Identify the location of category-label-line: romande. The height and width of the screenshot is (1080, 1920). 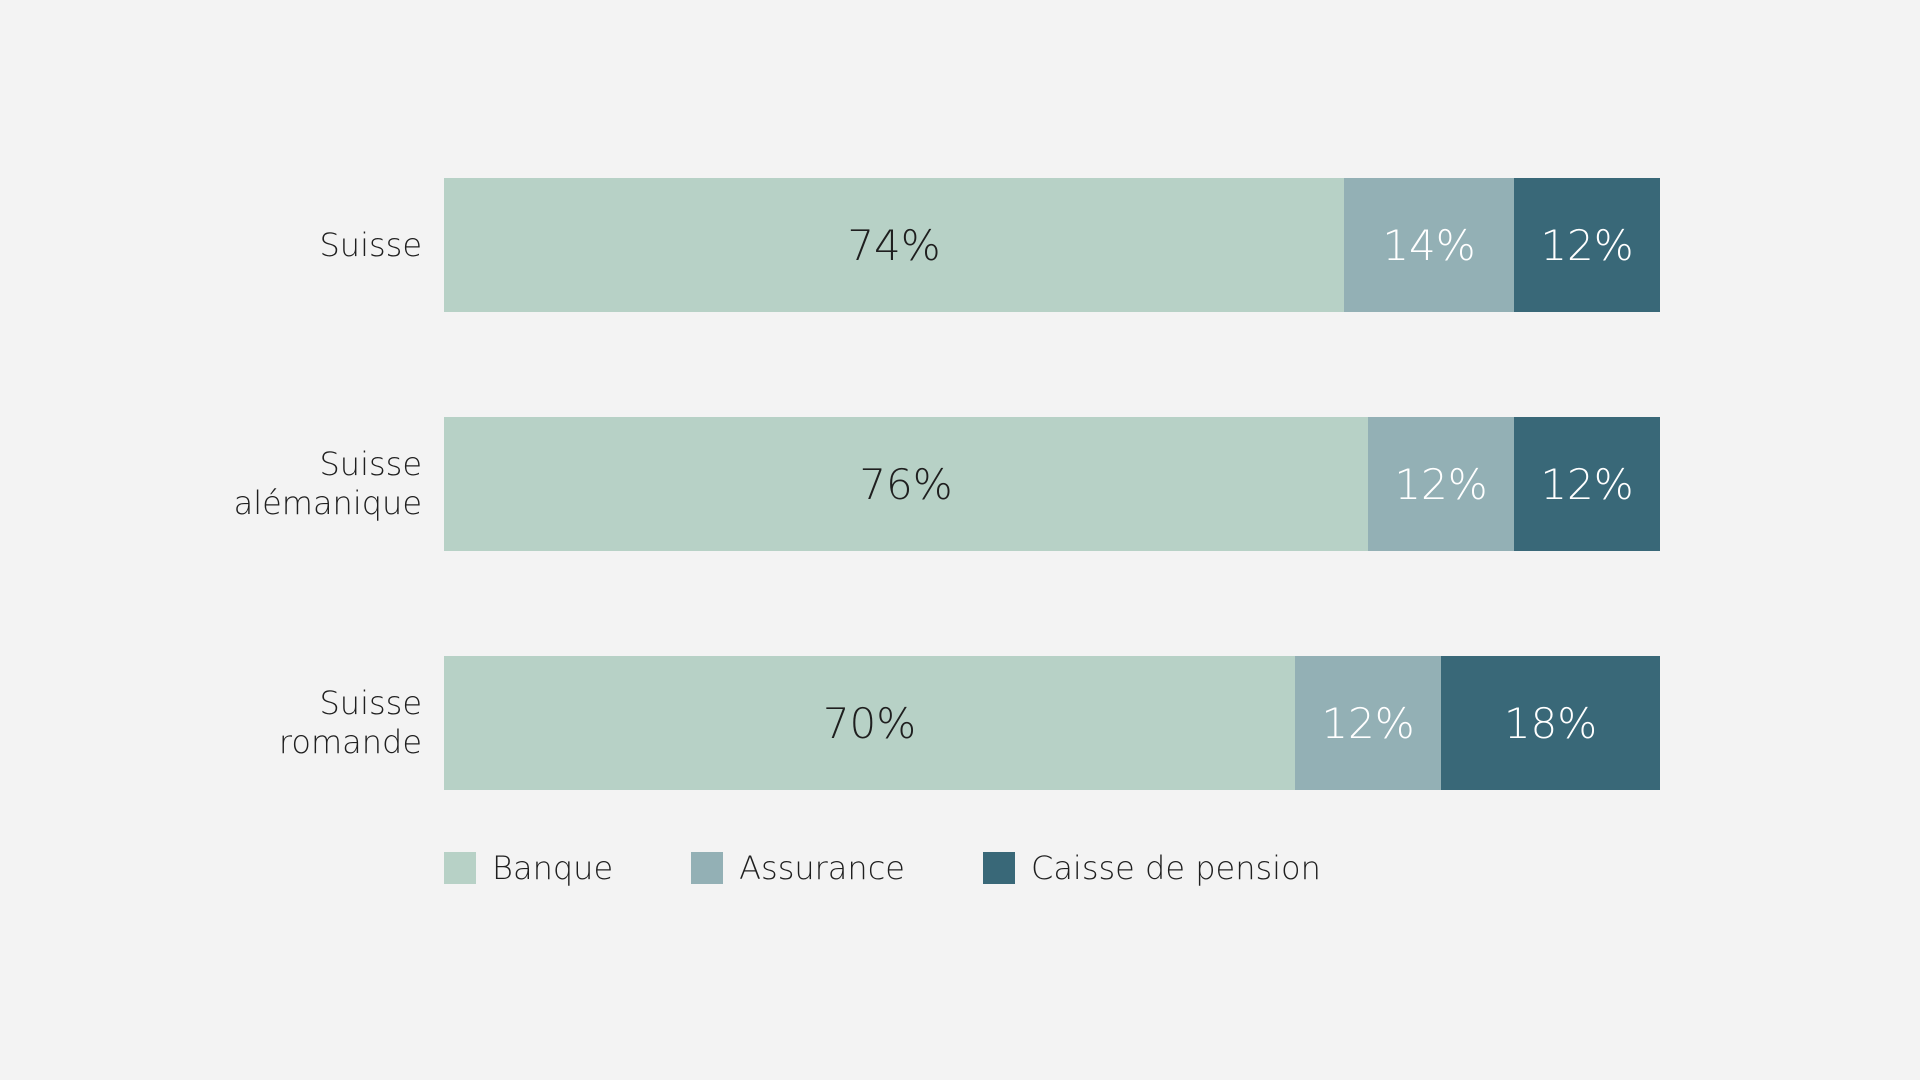
(350, 742).